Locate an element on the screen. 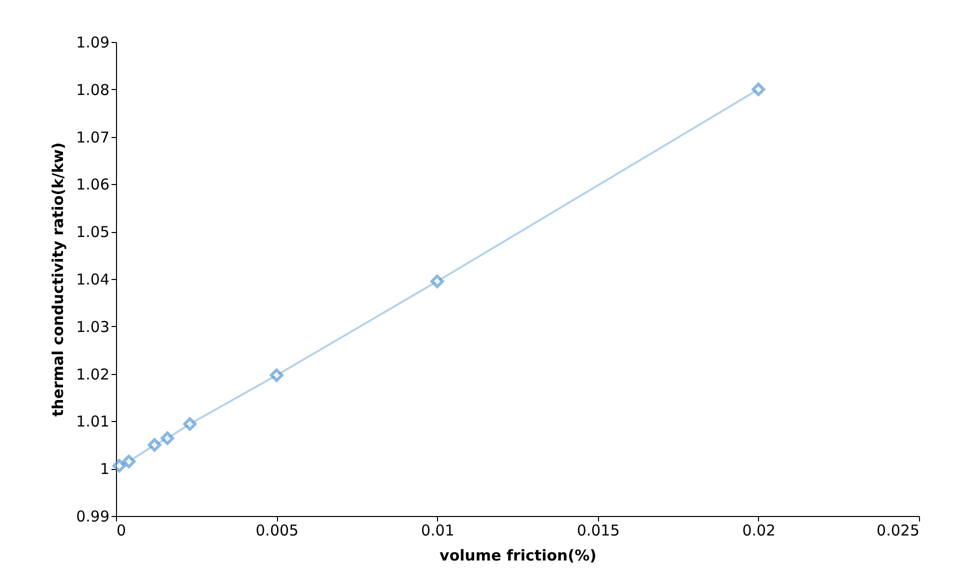  x-axis-title: volume friction(%) is located at coordinates (518, 555).